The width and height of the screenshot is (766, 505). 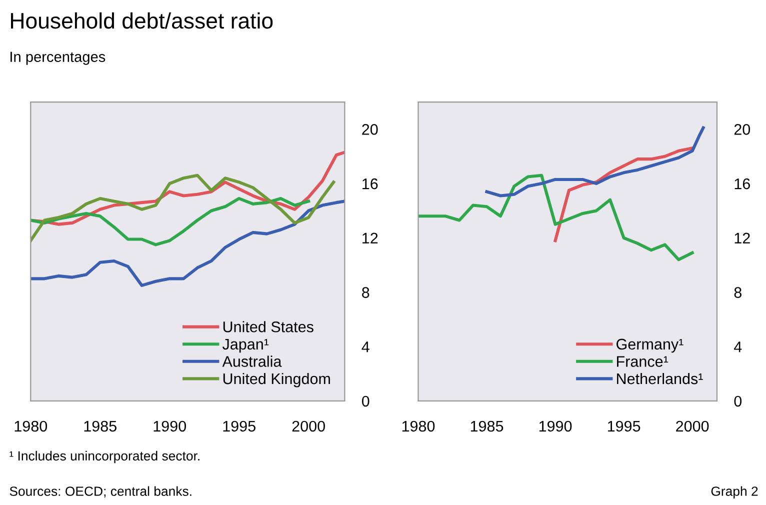 What do you see at coordinates (642, 361) in the screenshot?
I see `legend-label: France¹` at bounding box center [642, 361].